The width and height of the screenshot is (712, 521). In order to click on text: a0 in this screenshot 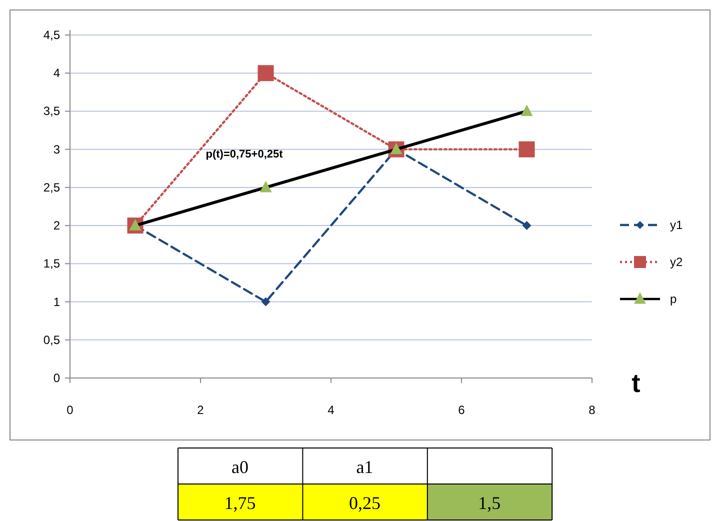, I will do `click(240, 467)`.